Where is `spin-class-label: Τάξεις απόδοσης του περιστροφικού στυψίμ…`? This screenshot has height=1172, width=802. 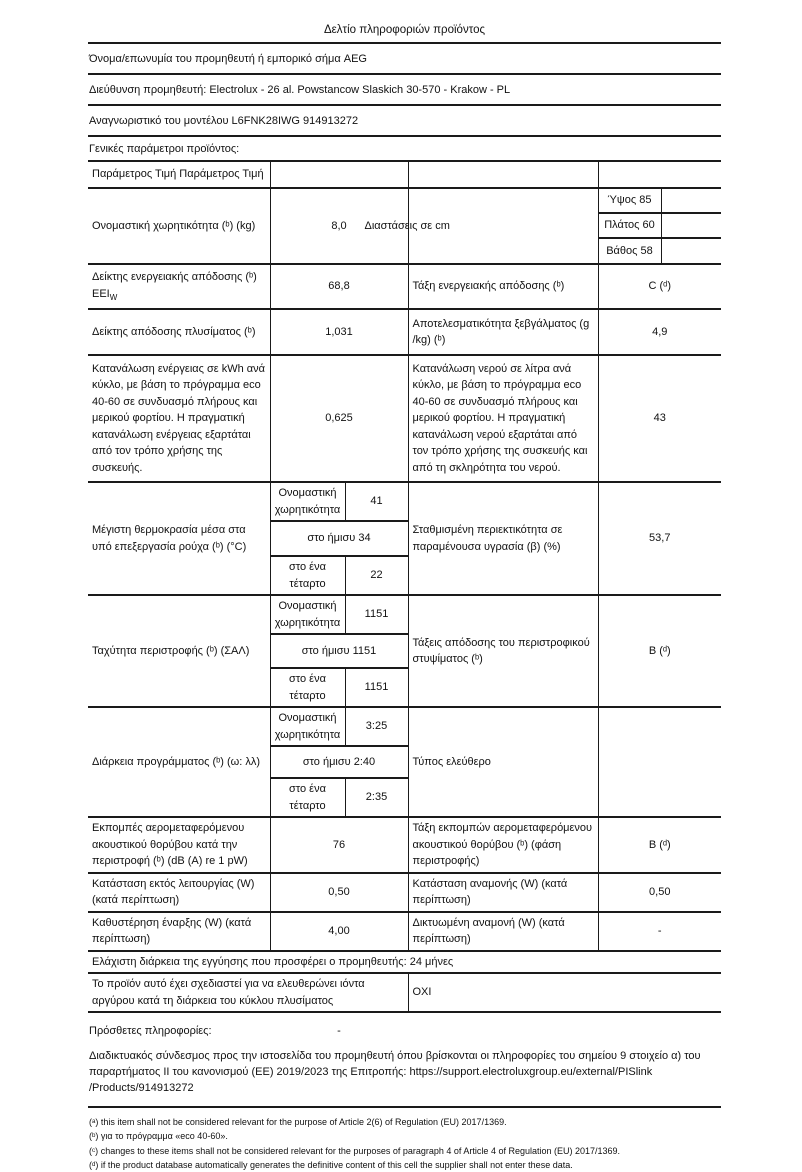 spin-class-label: Τάξεις απόδοσης του περιστροφικού στυψίμ… is located at coordinates (503, 650).